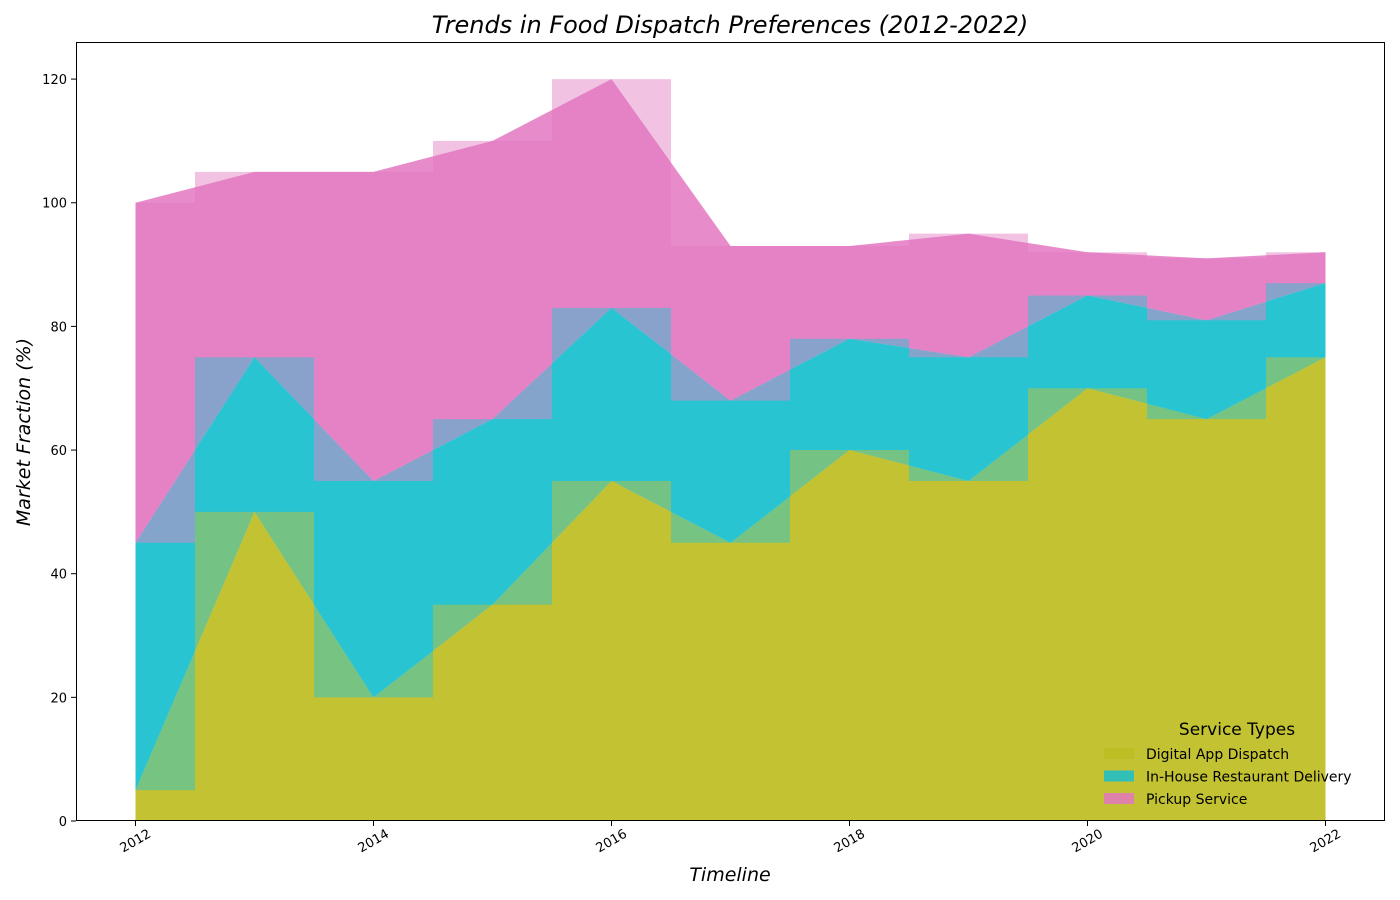 The image size is (1400, 900). Describe the element at coordinates (54, 80) in the screenshot. I see `y-tick-label: 120` at that location.